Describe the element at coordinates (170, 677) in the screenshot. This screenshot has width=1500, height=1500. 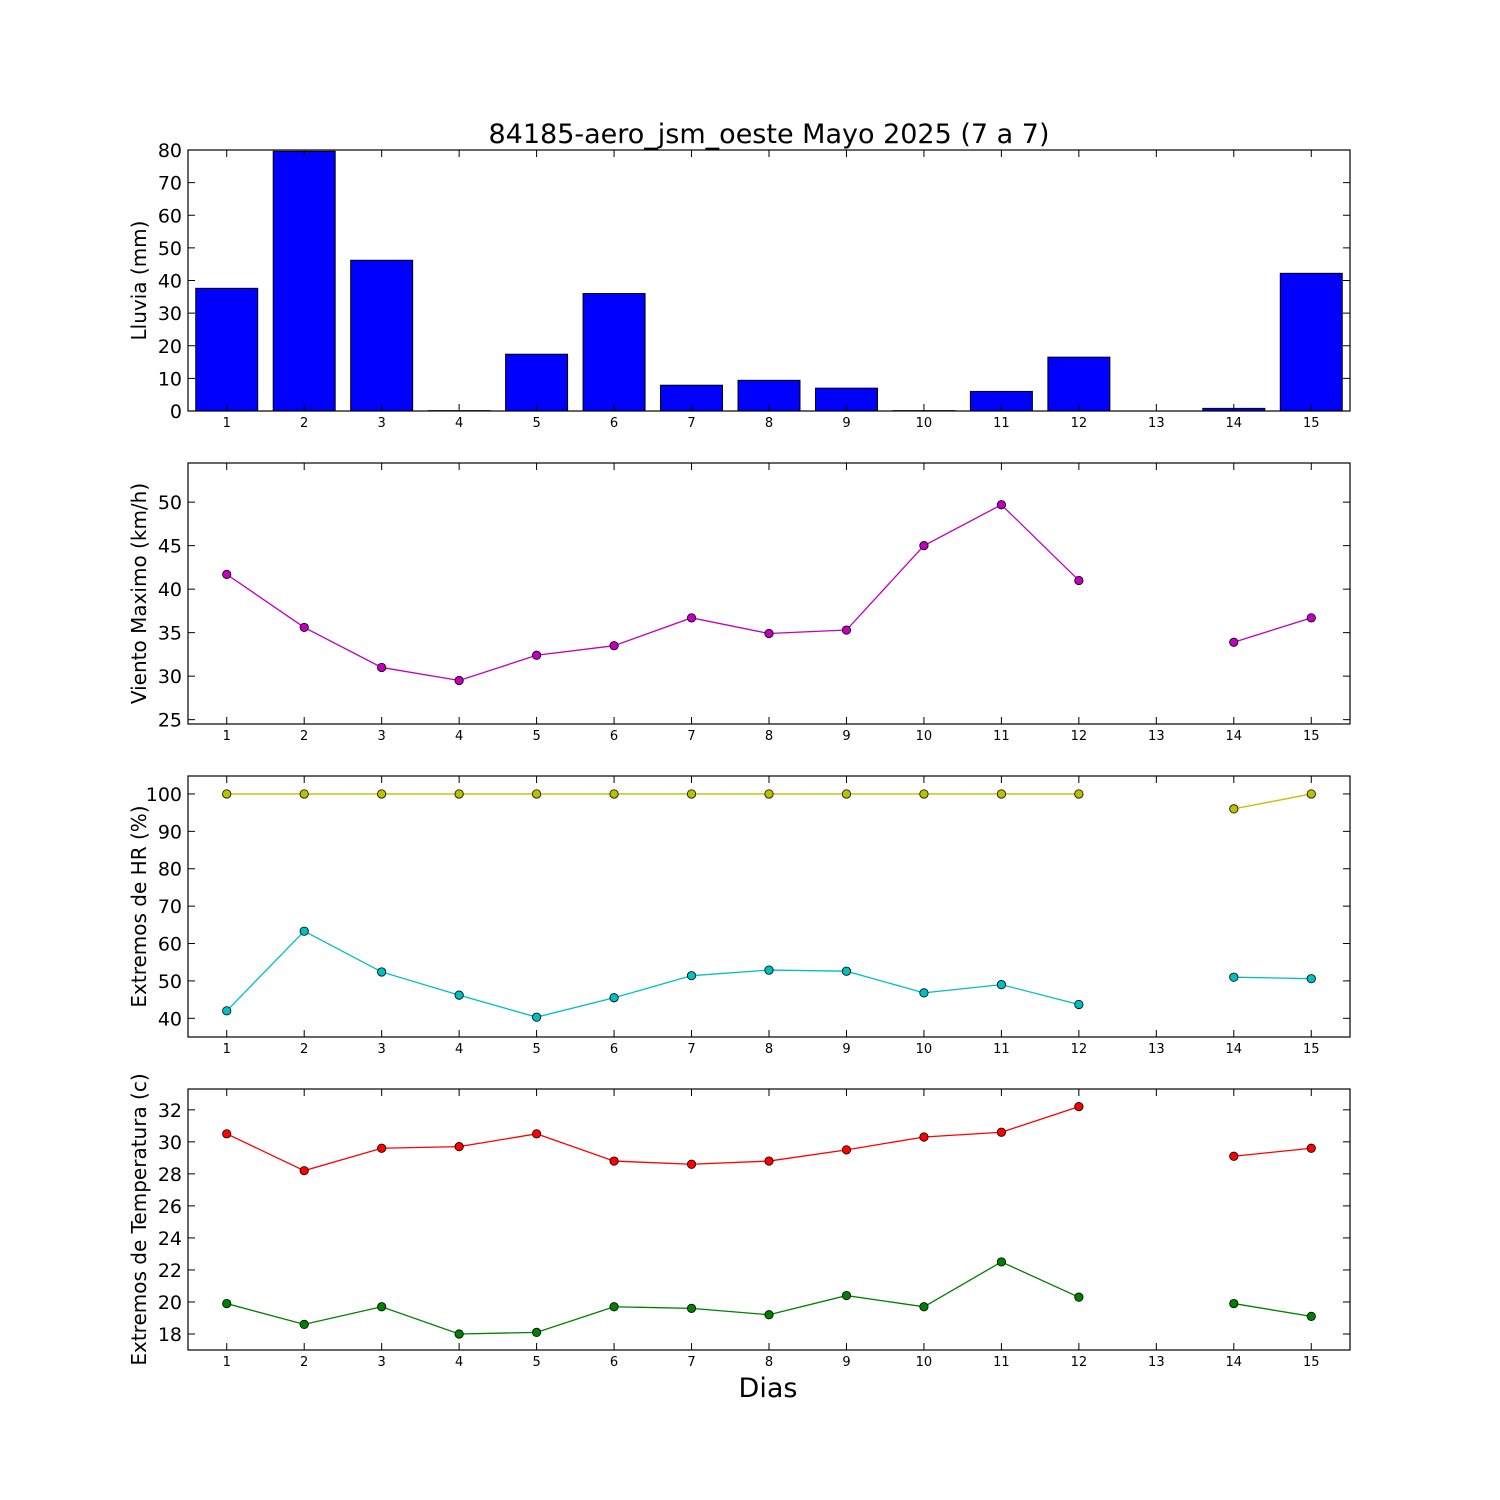
I see `y-tick-label: 30` at that location.